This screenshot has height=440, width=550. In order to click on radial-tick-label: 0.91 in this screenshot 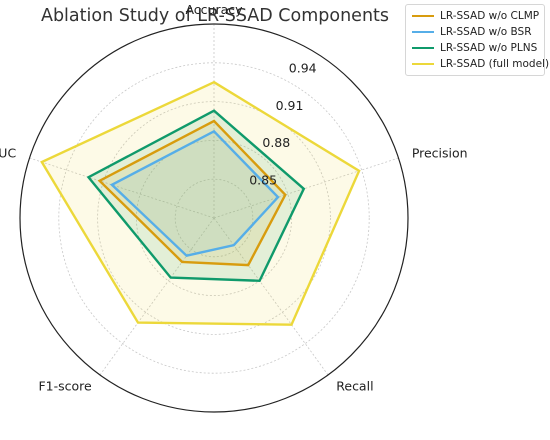, I will do `click(290, 105)`.